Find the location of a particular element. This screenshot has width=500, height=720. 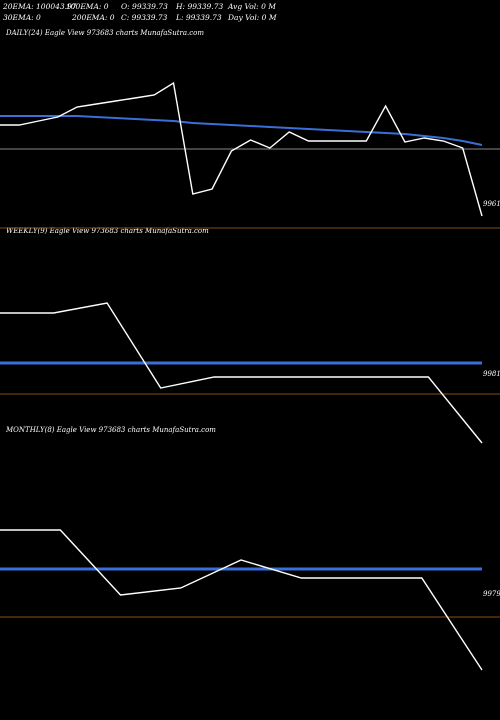

monthly-level-label: 99797 is located at coordinates (491, 594).